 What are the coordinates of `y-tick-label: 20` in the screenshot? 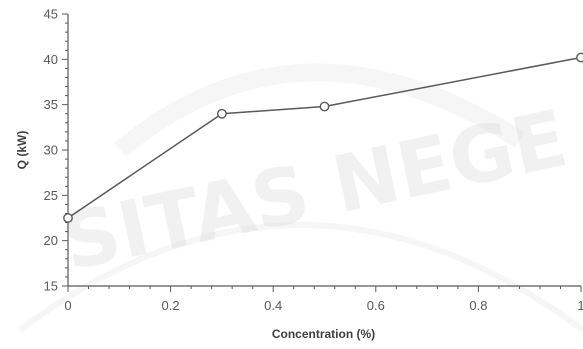 It's located at (51, 240).